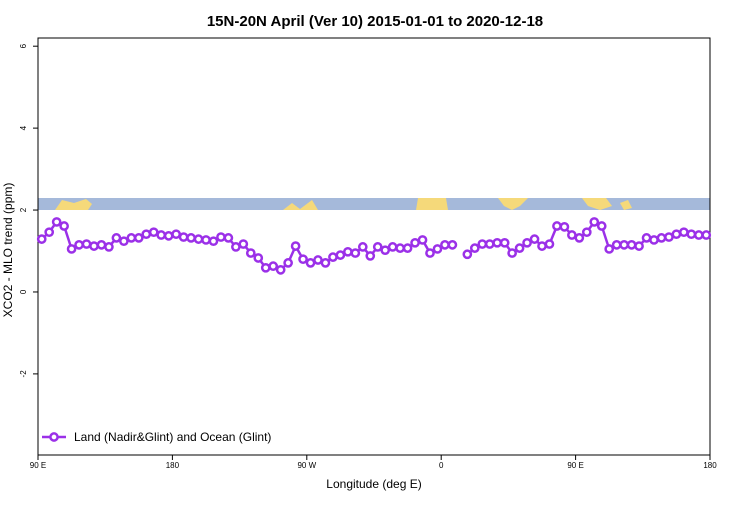 The height and width of the screenshot is (505, 750). I want to click on y-tick-label: 6, so click(23, 45).